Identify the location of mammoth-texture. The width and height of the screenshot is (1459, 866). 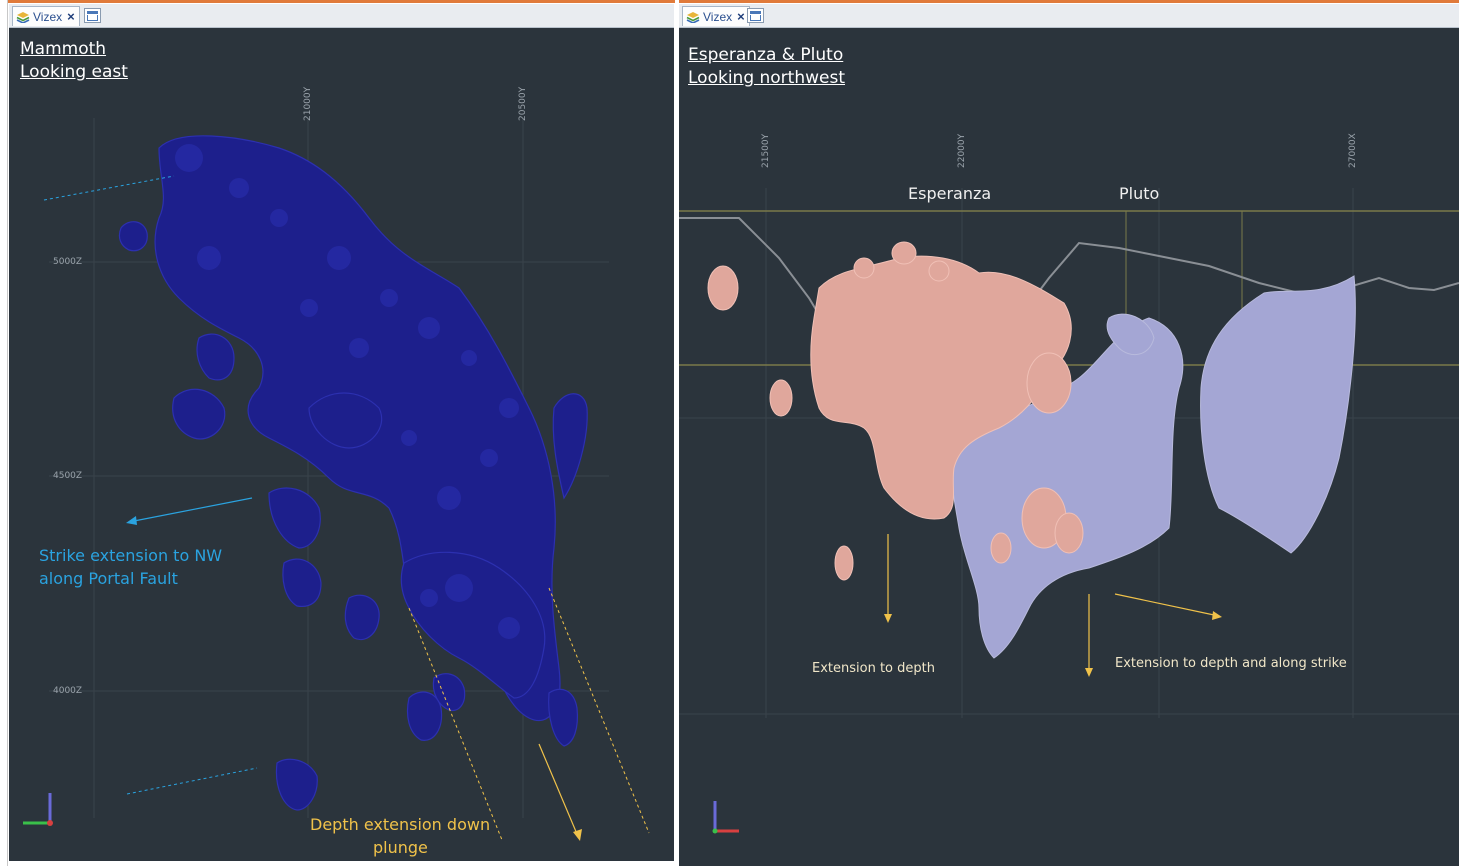
(347, 391).